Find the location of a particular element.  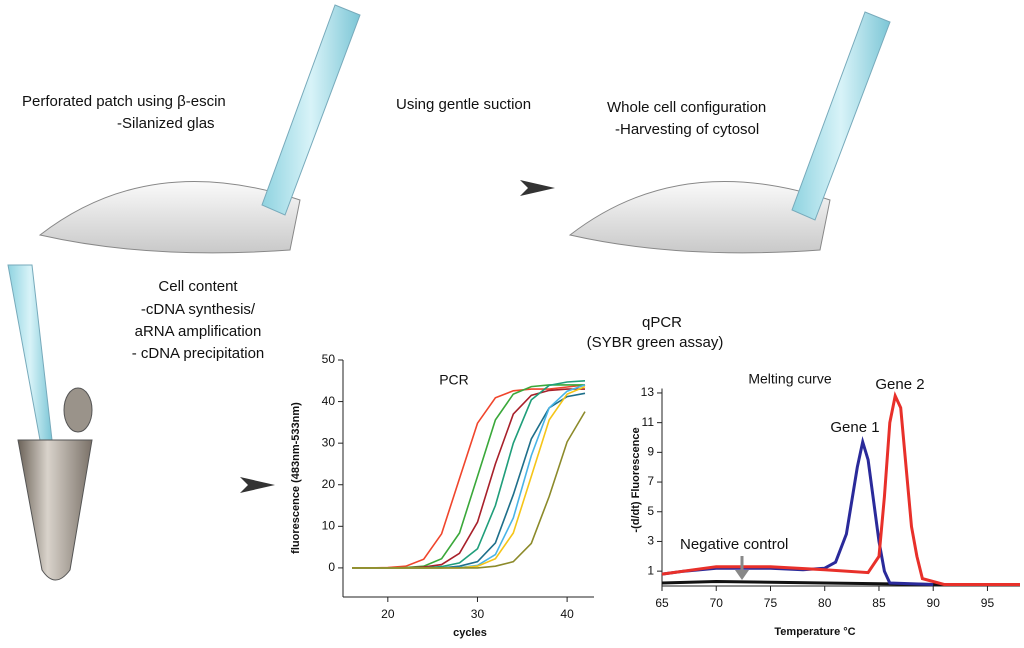

step-text: aRNA amplification is located at coordinates (198, 331).